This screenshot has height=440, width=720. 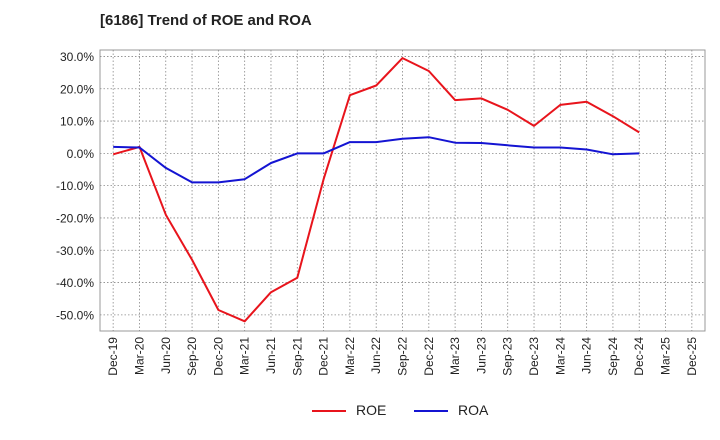 I want to click on legend: ROE ROA, so click(x=360, y=414).